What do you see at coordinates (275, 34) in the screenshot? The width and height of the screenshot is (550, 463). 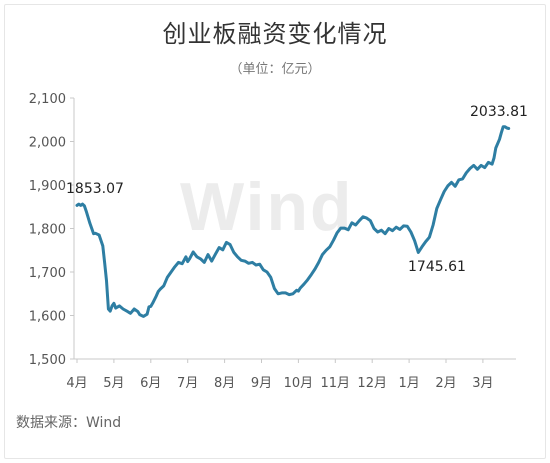 I see `chart-title: 创业板融资变化情况` at bounding box center [275, 34].